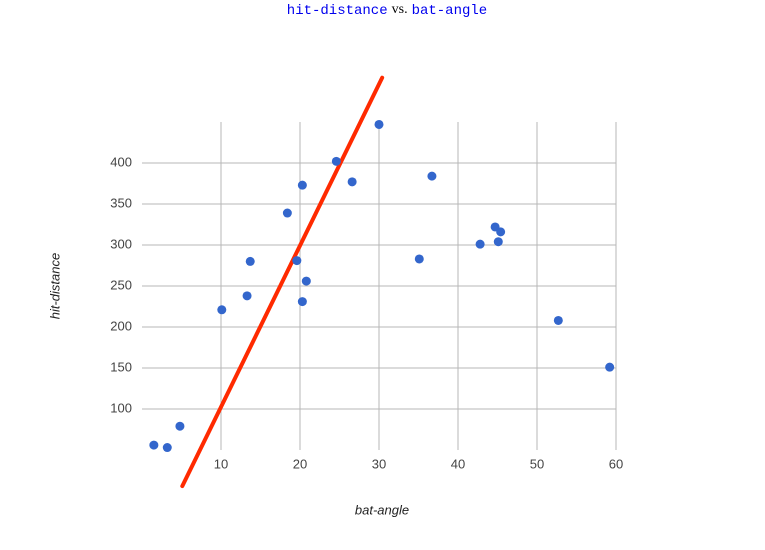 This screenshot has height=550, width=765. What do you see at coordinates (400, 9) in the screenshot?
I see `title-joiner: vs.` at bounding box center [400, 9].